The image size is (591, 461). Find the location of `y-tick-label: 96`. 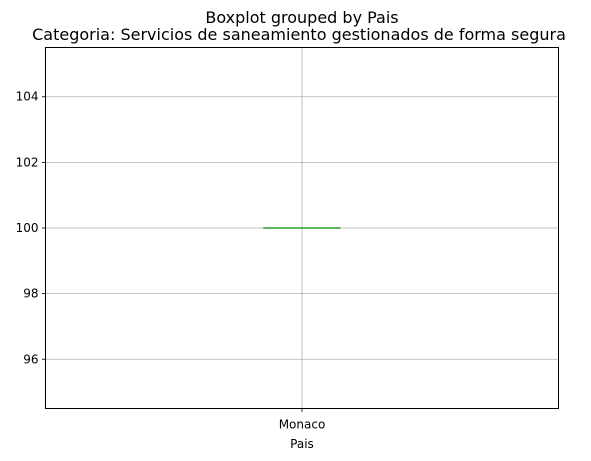

y-tick-label: 96 is located at coordinates (30, 359).